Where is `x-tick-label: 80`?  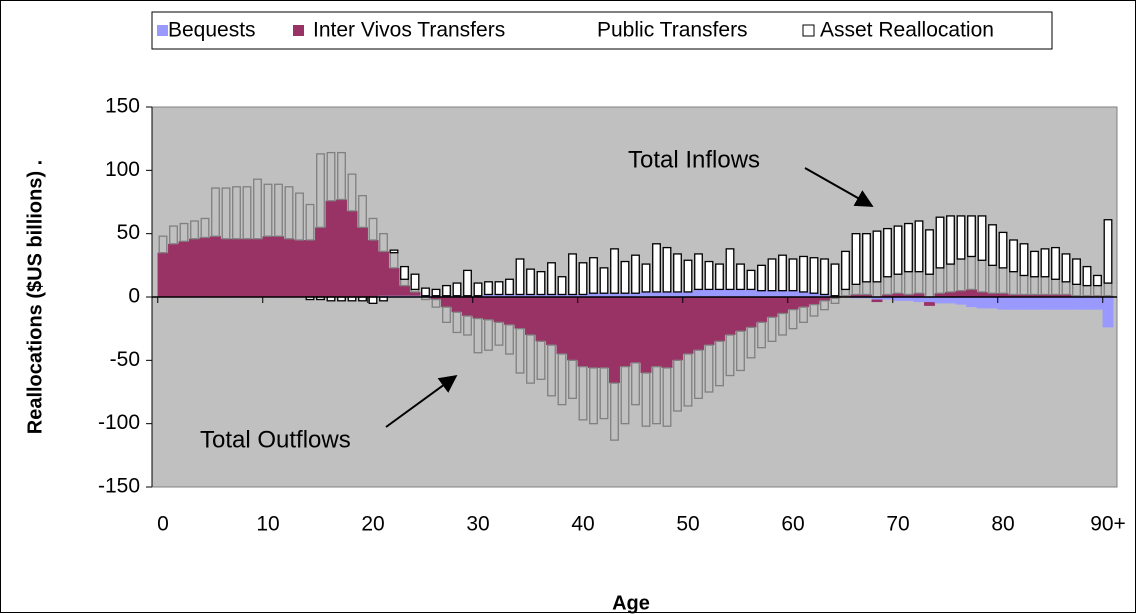 x-tick-label: 80 is located at coordinates (1002, 524).